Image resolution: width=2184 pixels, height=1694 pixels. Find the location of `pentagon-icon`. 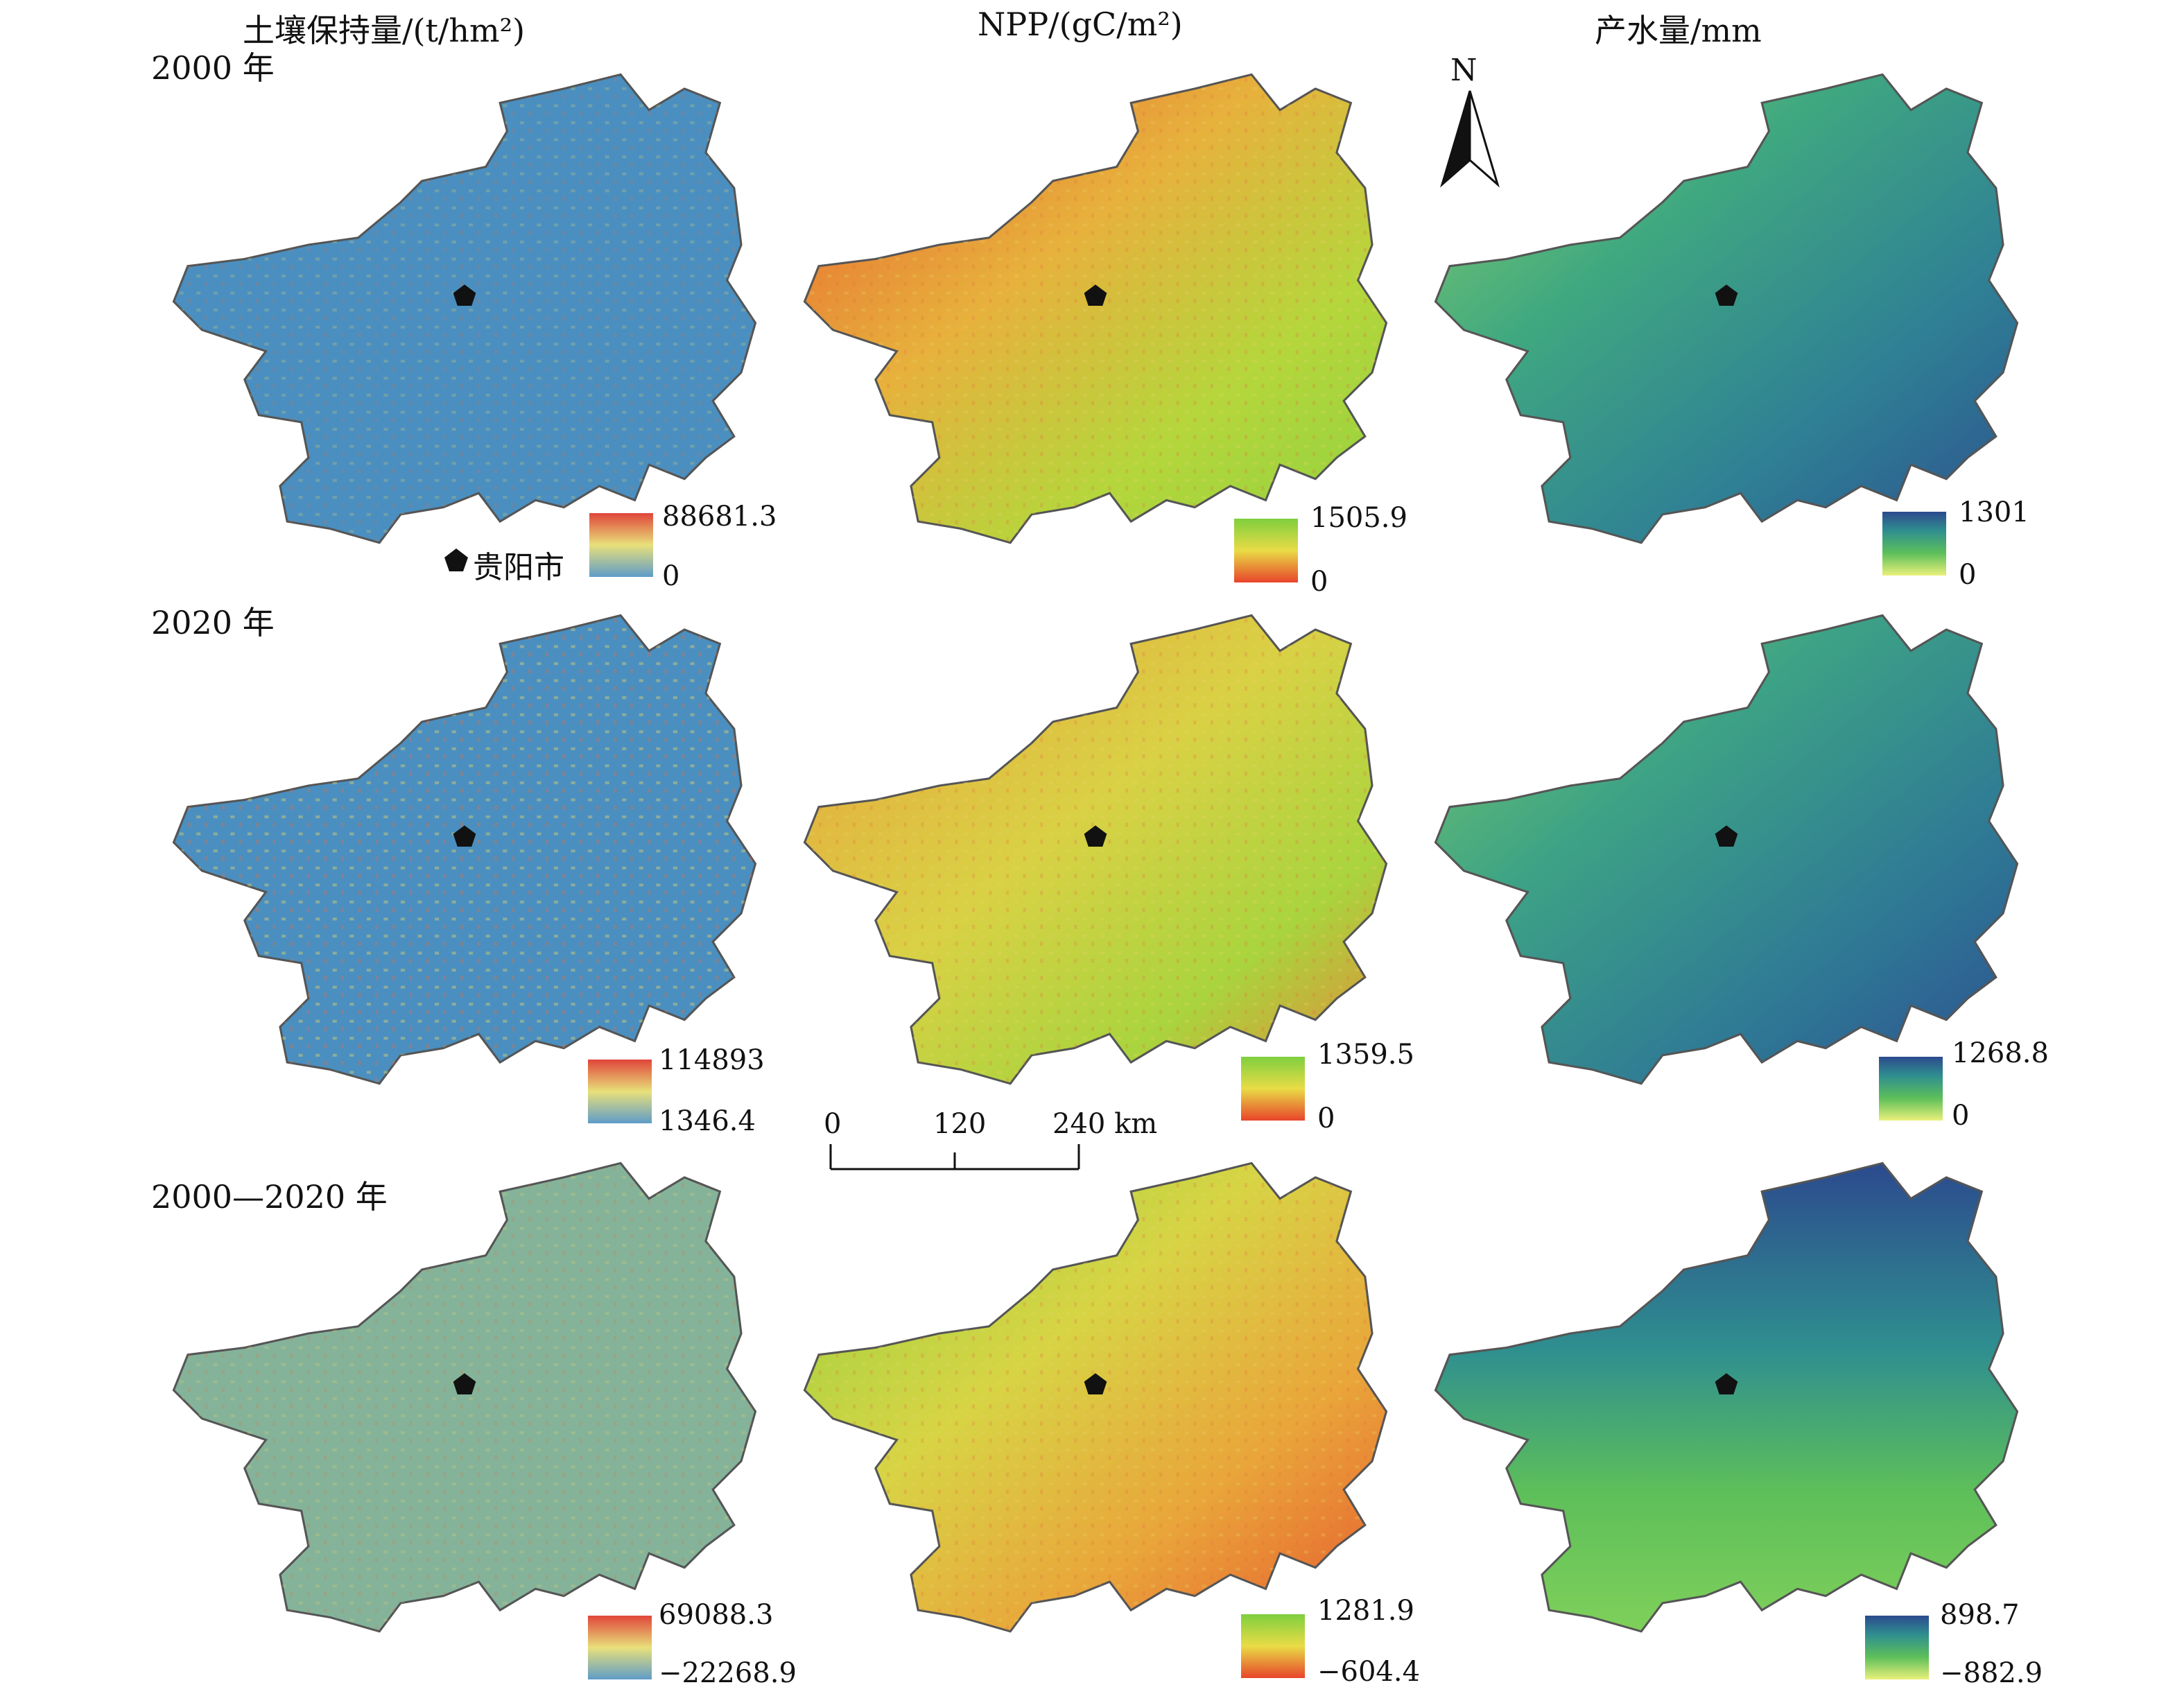

pentagon-icon is located at coordinates (456, 559).